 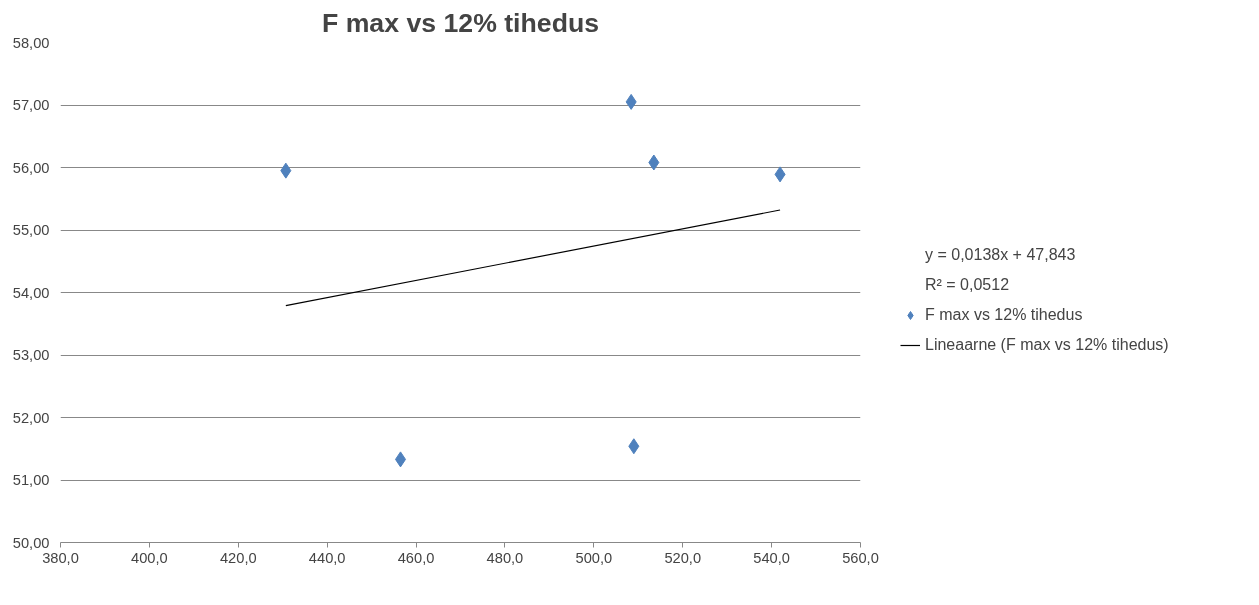 What do you see at coordinates (460, 22) in the screenshot?
I see `chart-title: F max vs 12% tihedus` at bounding box center [460, 22].